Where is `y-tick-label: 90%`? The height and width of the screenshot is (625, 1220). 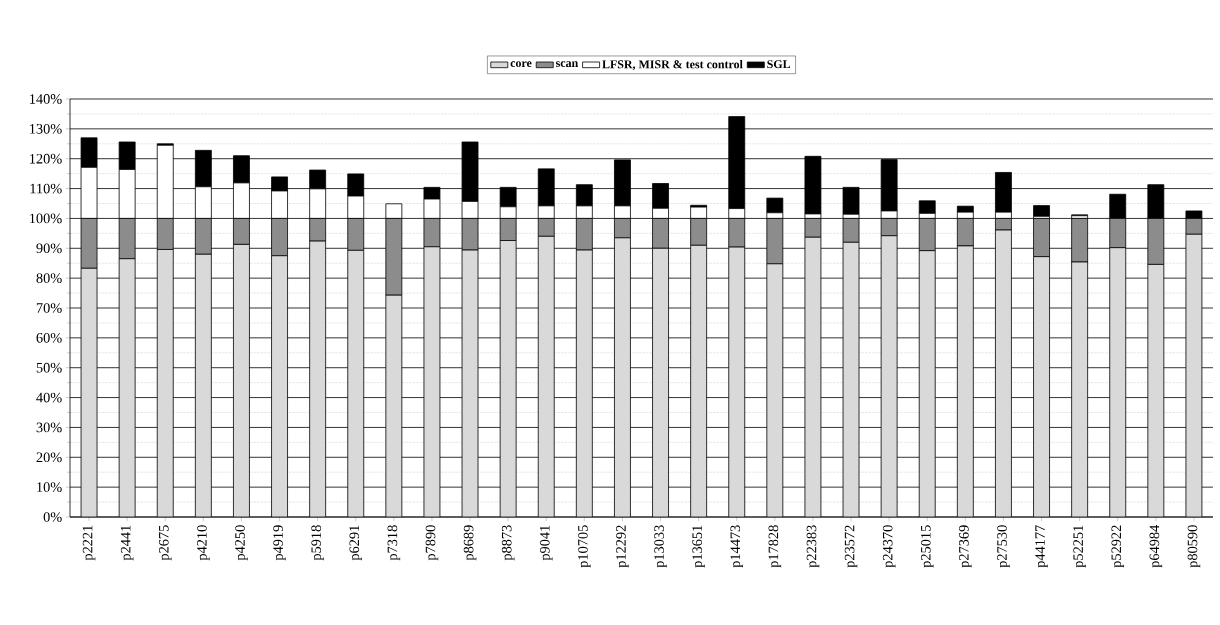 y-tick-label: 90% is located at coordinates (49, 248).